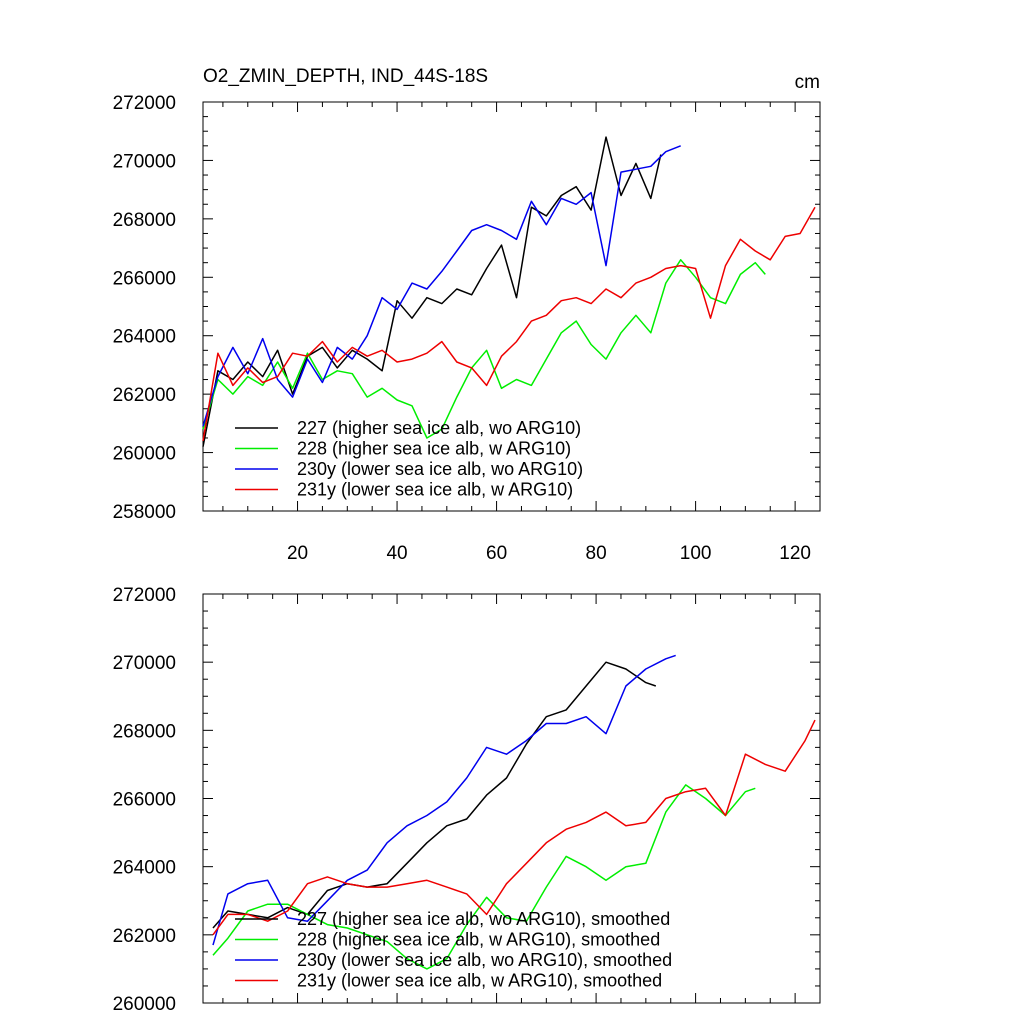  What do you see at coordinates (795, 553) in the screenshot?
I see `x-tick-label: 120` at bounding box center [795, 553].